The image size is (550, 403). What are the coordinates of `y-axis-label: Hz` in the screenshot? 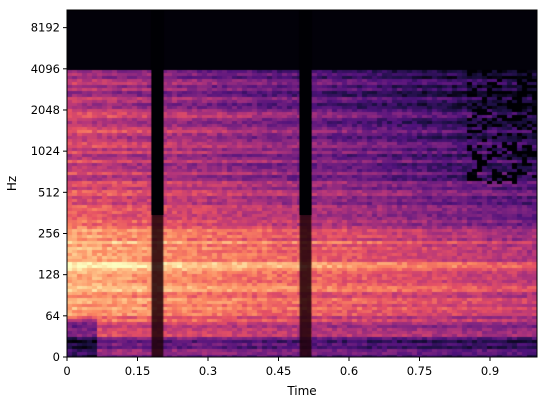 It's located at (12, 183).